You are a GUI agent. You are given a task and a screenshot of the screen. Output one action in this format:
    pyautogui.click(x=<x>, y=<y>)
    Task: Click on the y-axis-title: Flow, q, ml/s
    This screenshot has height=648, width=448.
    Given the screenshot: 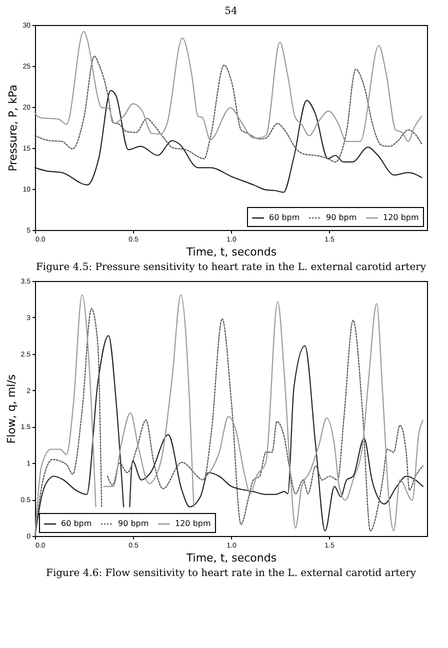 What is the action you would take?
    pyautogui.click(x=11, y=409)
    